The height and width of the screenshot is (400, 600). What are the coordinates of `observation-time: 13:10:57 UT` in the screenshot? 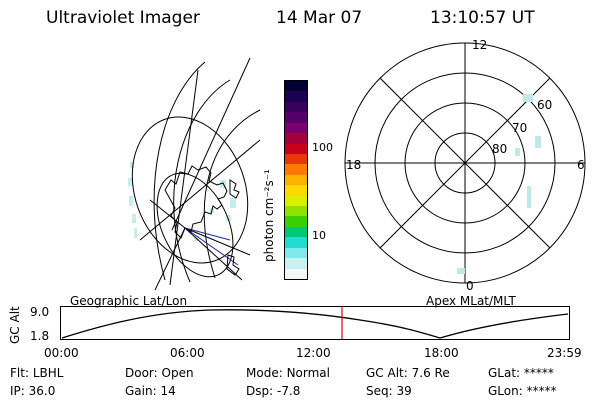 It's located at (482, 18).